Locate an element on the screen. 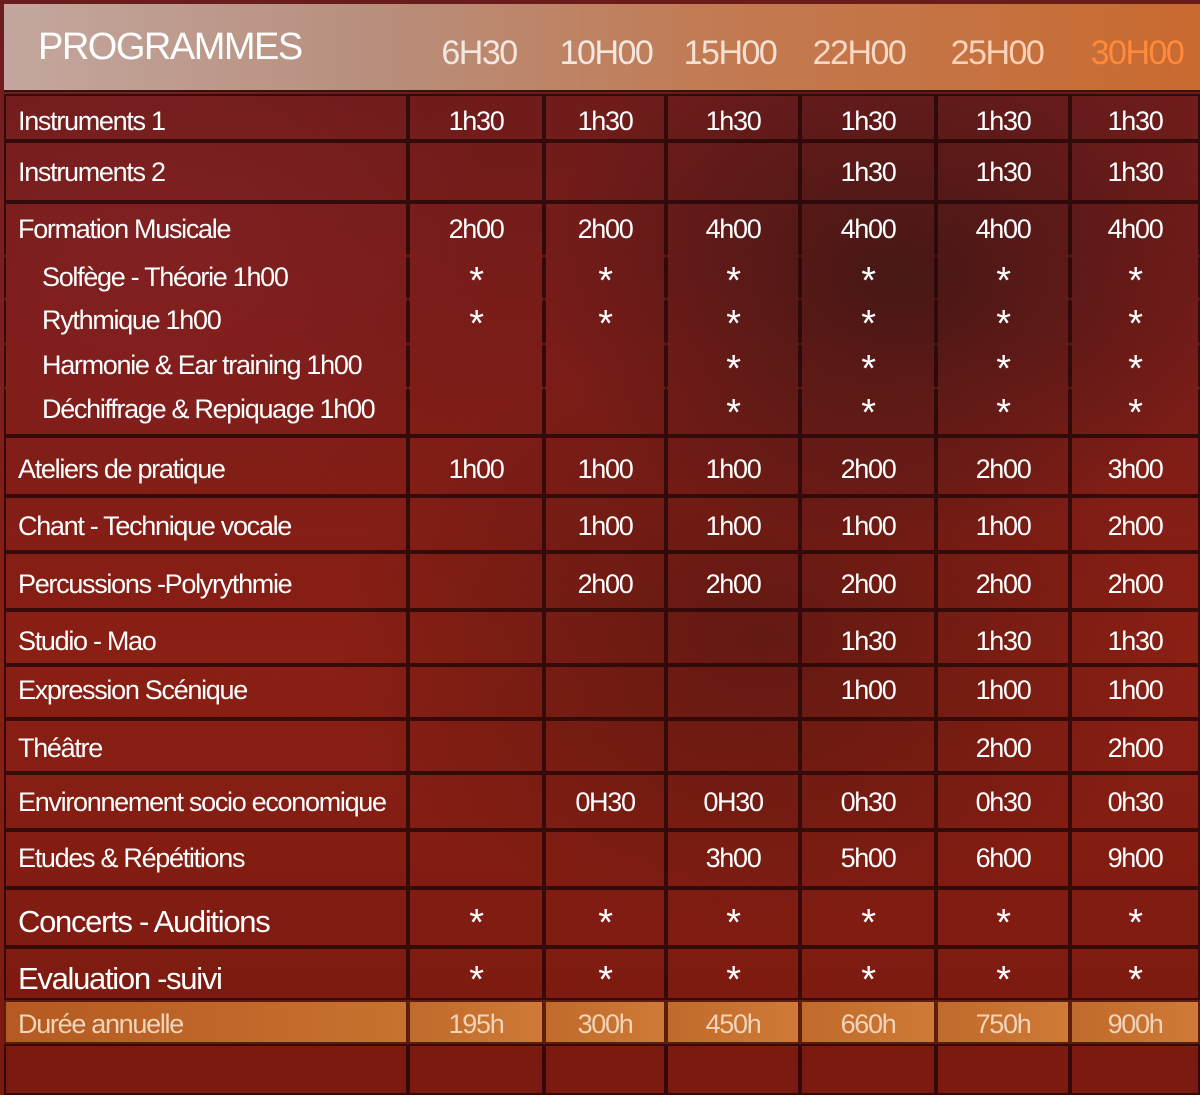  table-row: Harmonie & Ear training 1h00 * * * * is located at coordinates (602, 367).